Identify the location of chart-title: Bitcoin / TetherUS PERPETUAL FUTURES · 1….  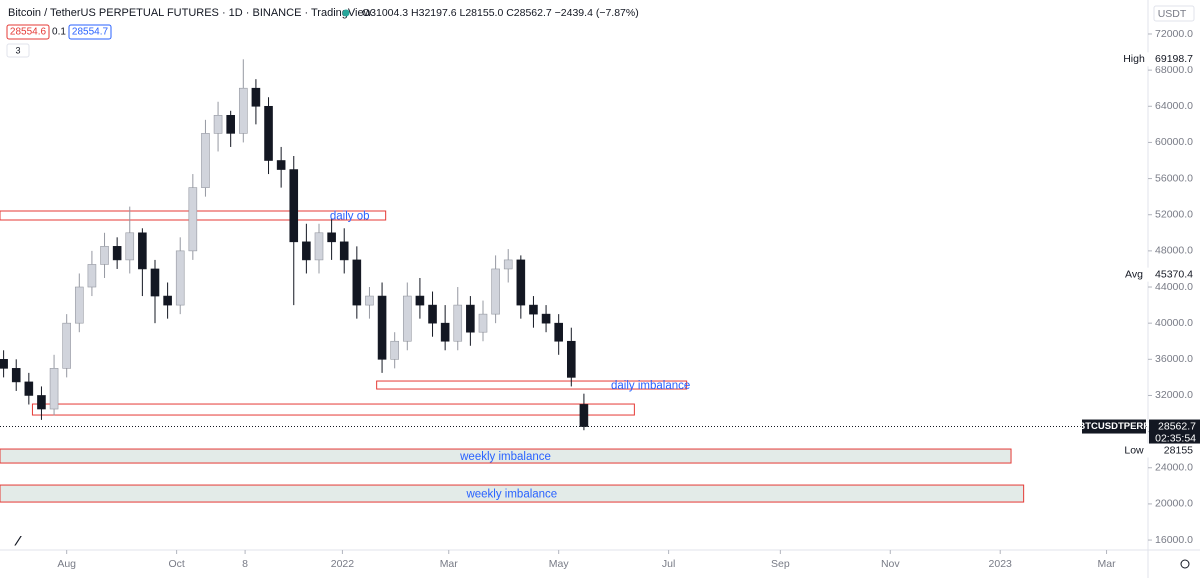
(190, 13).